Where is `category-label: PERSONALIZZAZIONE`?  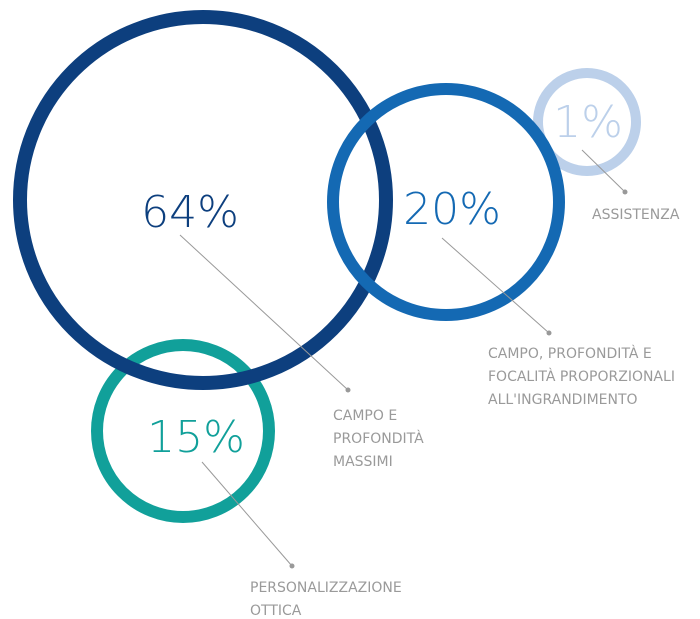 category-label: PERSONALIZZAZIONE is located at coordinates (326, 588).